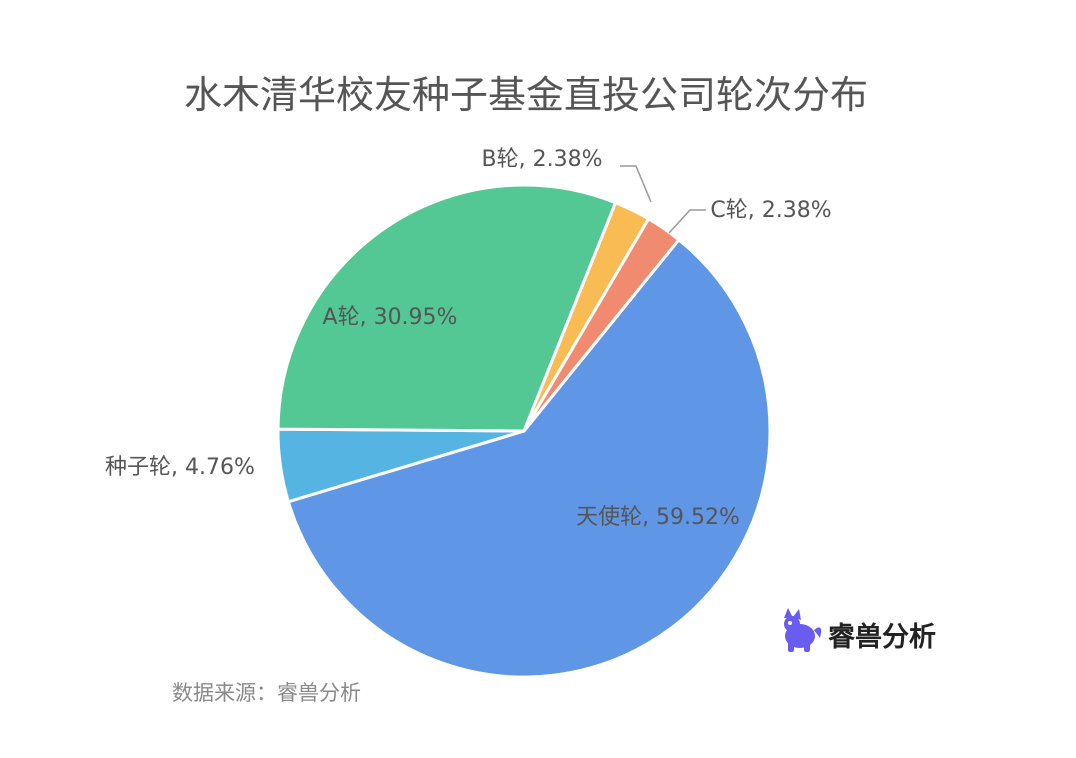 Image resolution: width=1076 pixels, height=758 pixels. Describe the element at coordinates (770, 210) in the screenshot. I see `slice-label-5: C轮, 2.38%` at that location.